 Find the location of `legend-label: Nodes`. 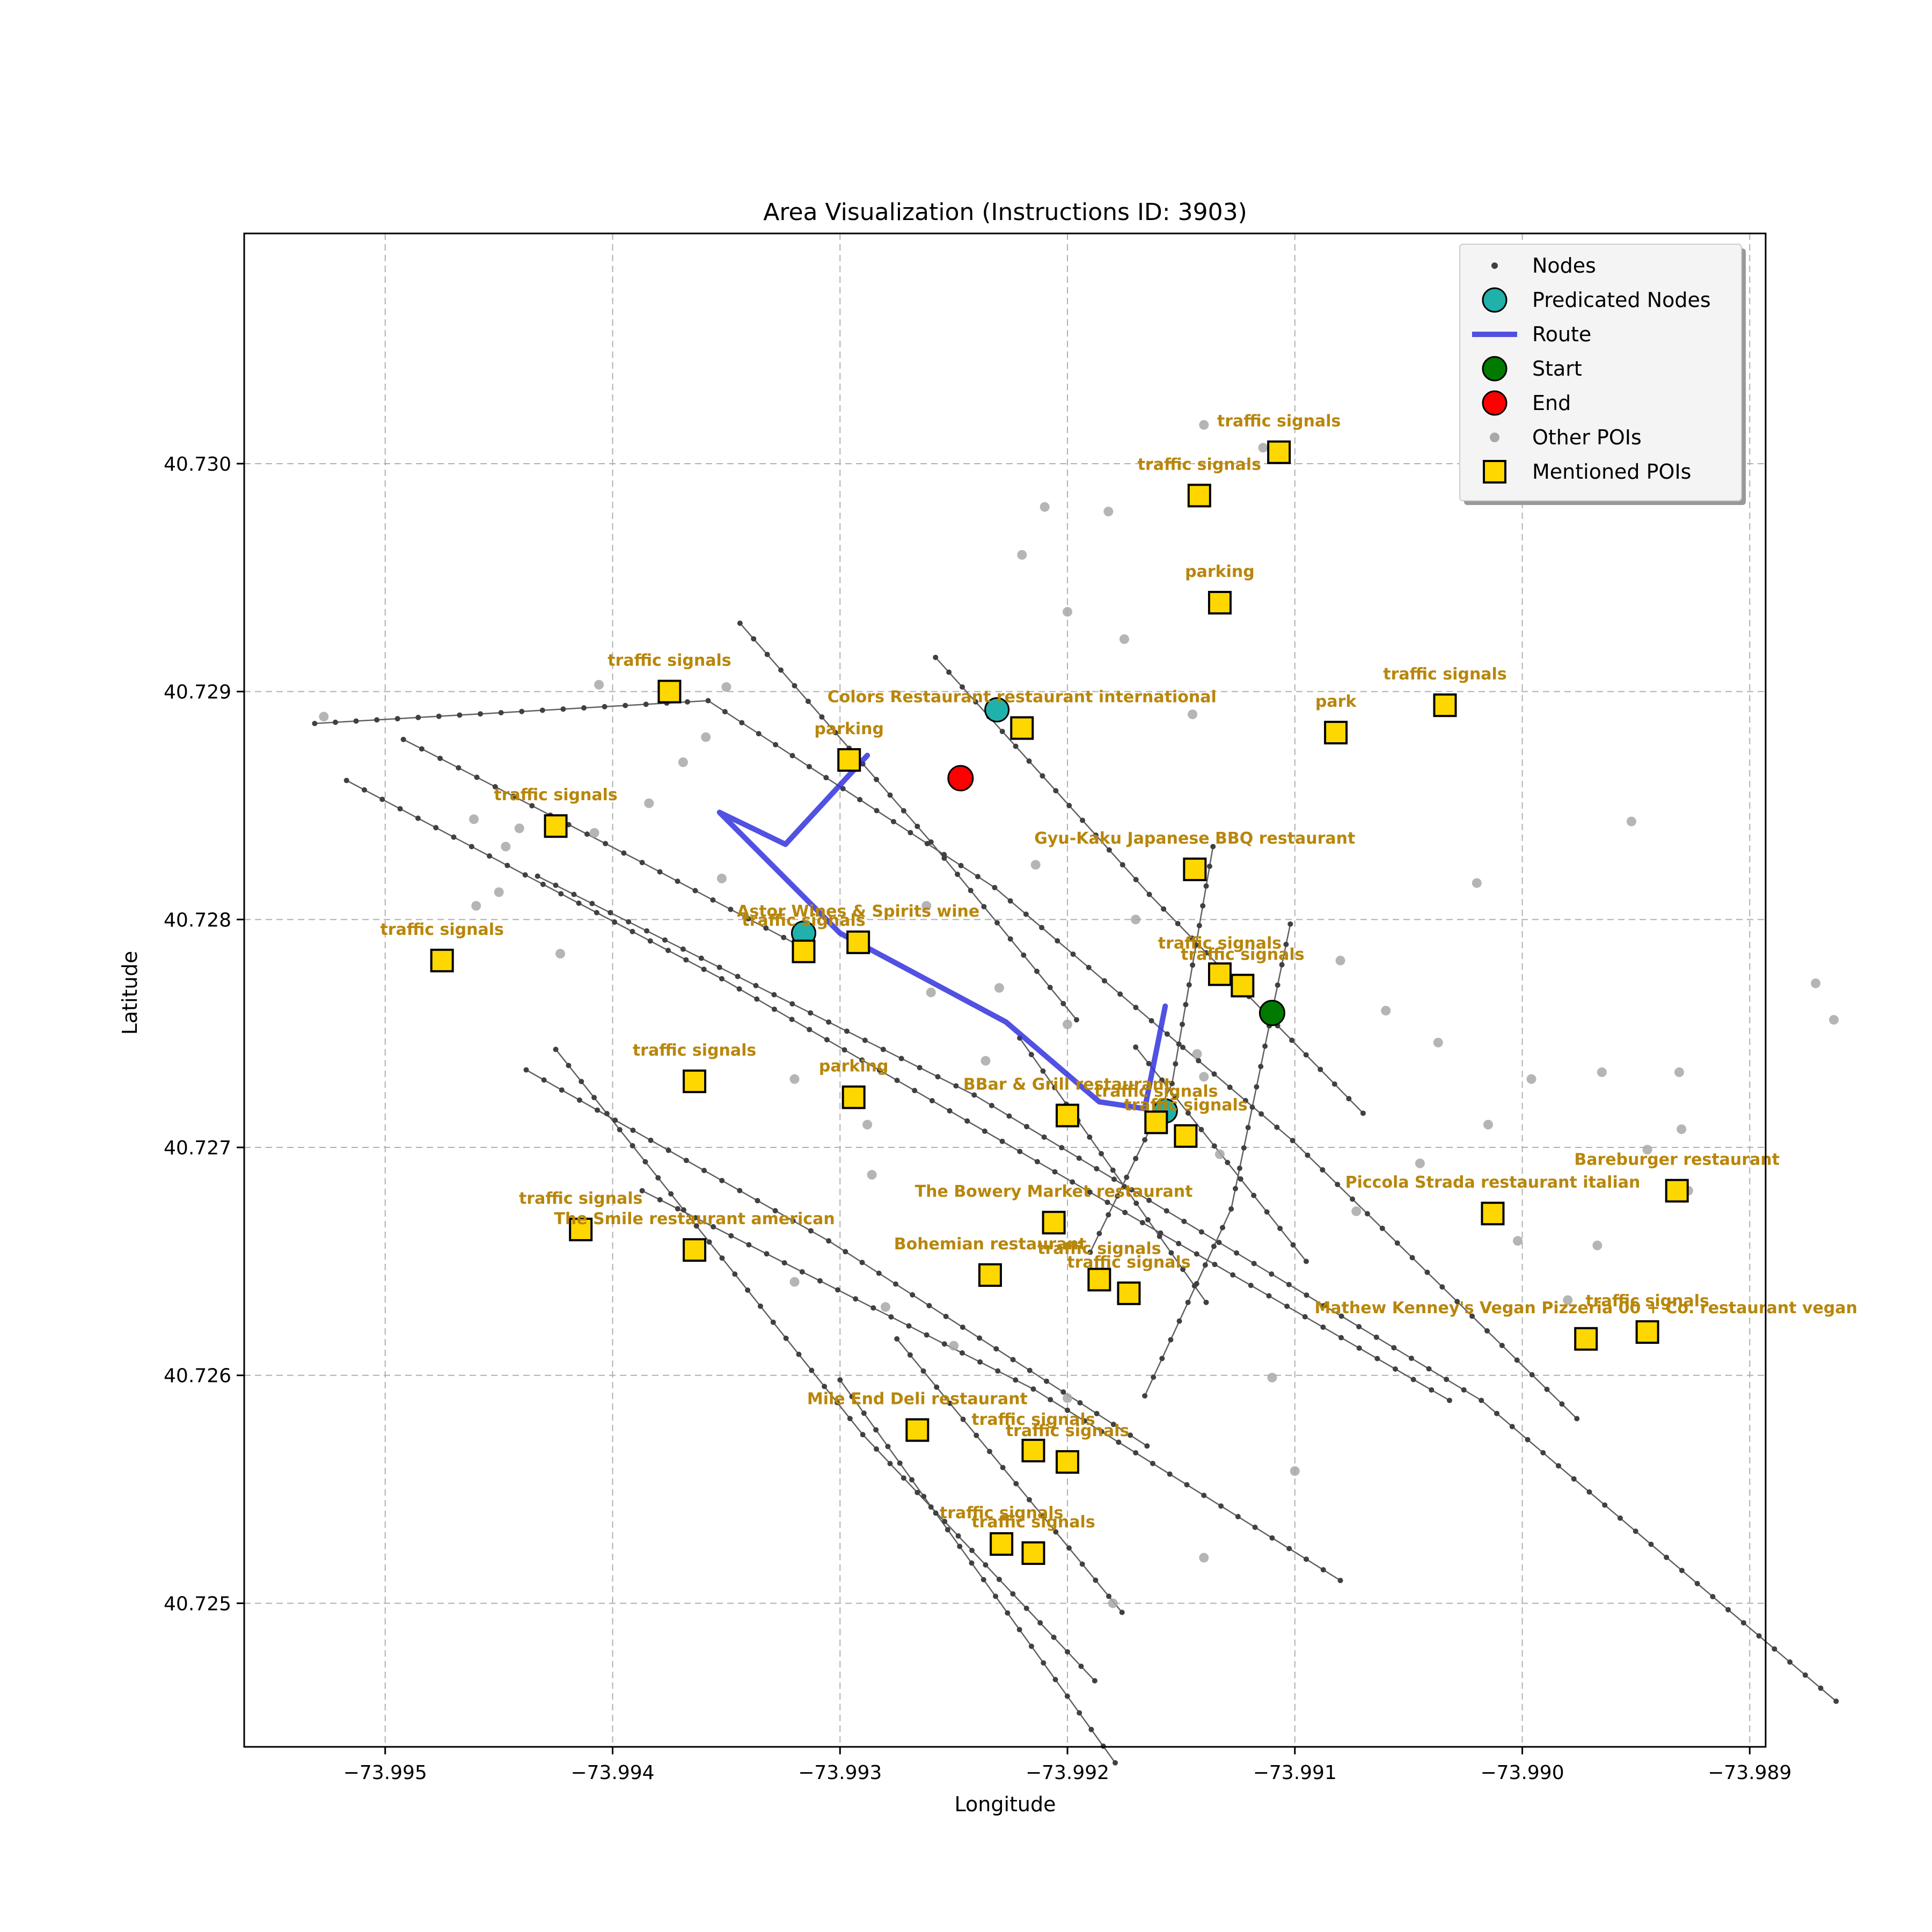

legend-label: Nodes is located at coordinates (1564, 265).